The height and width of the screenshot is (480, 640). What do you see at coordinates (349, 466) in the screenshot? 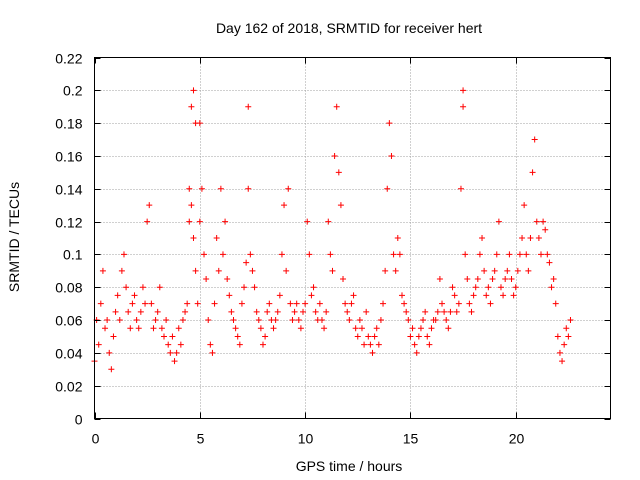
I see `x-axis-label: GPS time / hours` at bounding box center [349, 466].